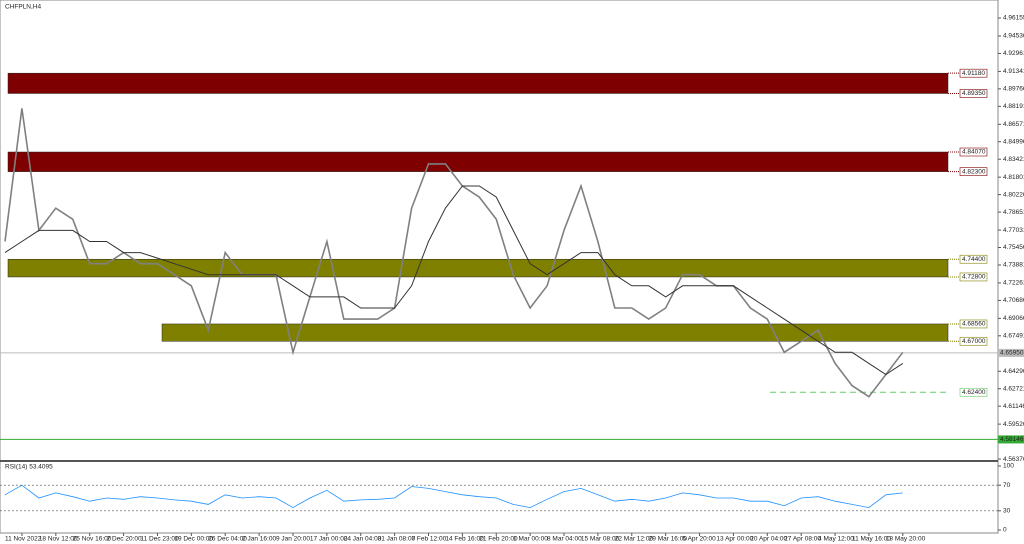  Describe the element at coordinates (1005, 530) in the screenshot. I see `rsi-tick-label: 0` at that location.